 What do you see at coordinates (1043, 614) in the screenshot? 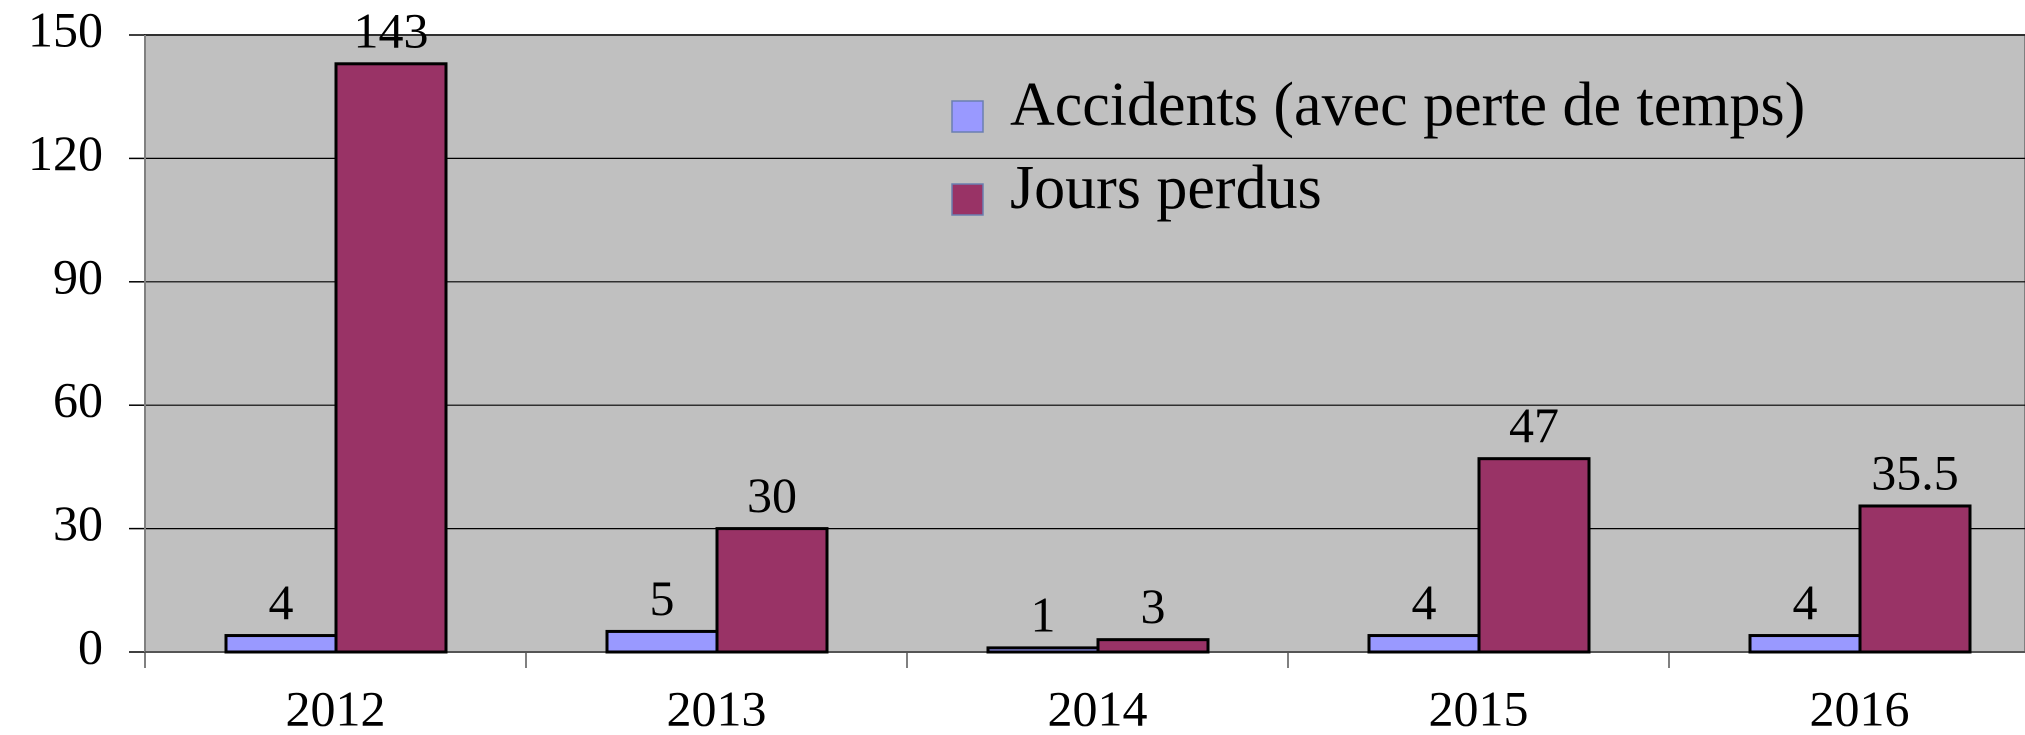
I see `data-label: 1` at bounding box center [1043, 614].